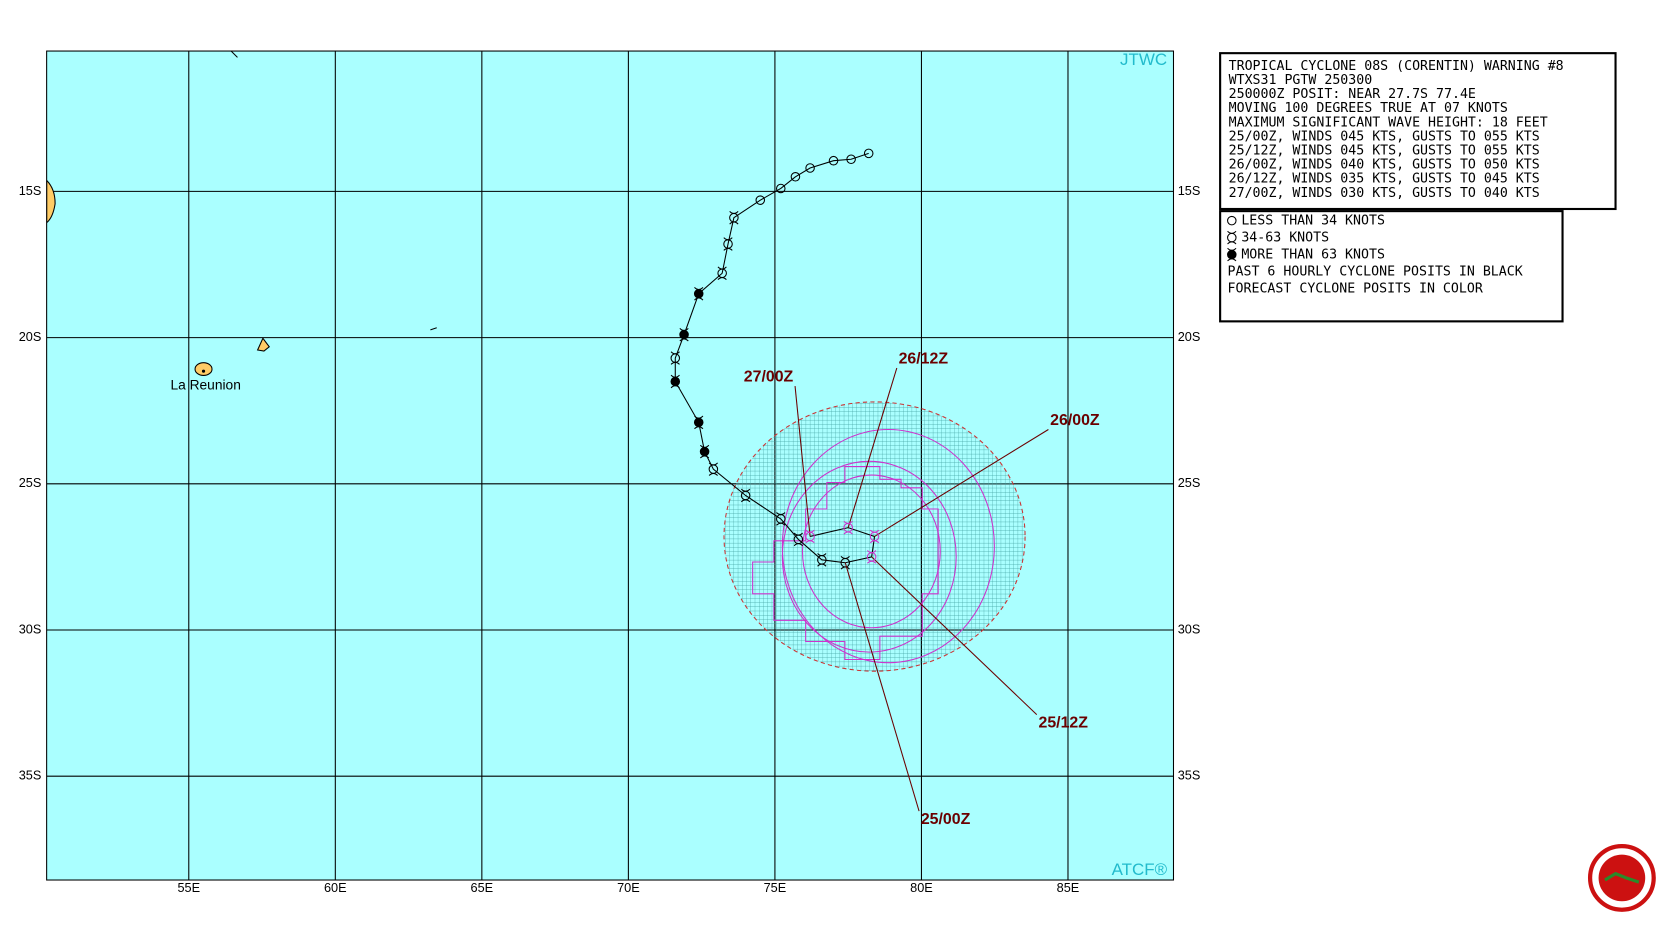  Describe the element at coordinates (30, 482) in the screenshot. I see `y-tick-label: 25S` at that location.